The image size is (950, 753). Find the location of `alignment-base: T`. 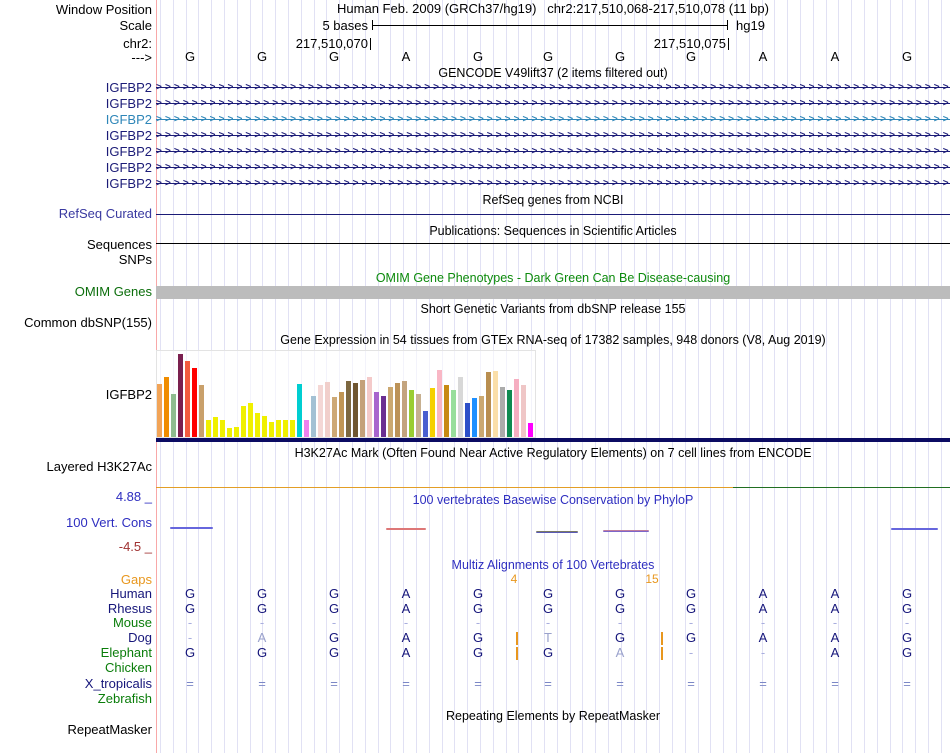

alignment-base: T is located at coordinates (548, 637).